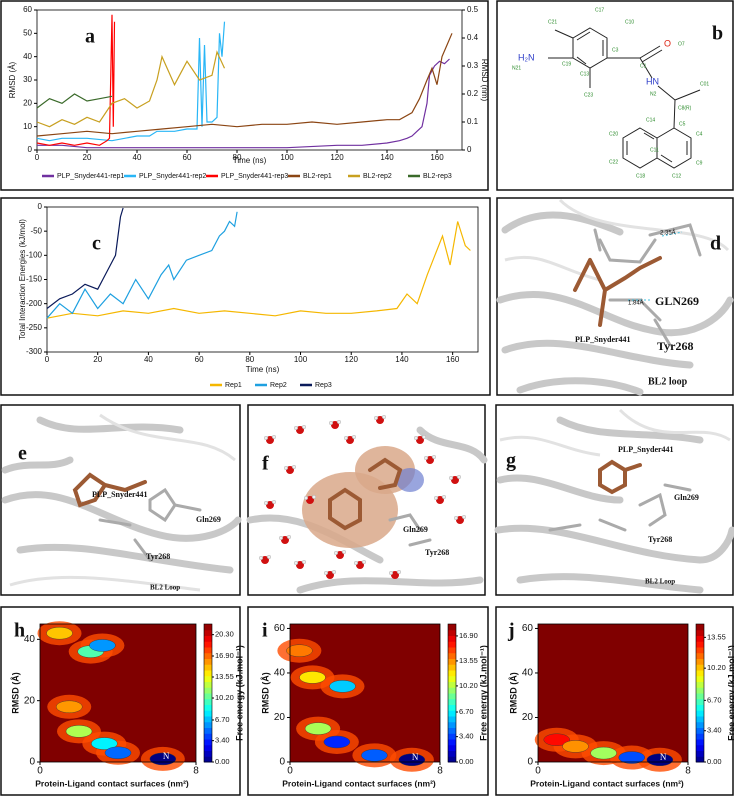  Describe the element at coordinates (96, 244) in the screenshot. I see `panel-letter: c` at that location.